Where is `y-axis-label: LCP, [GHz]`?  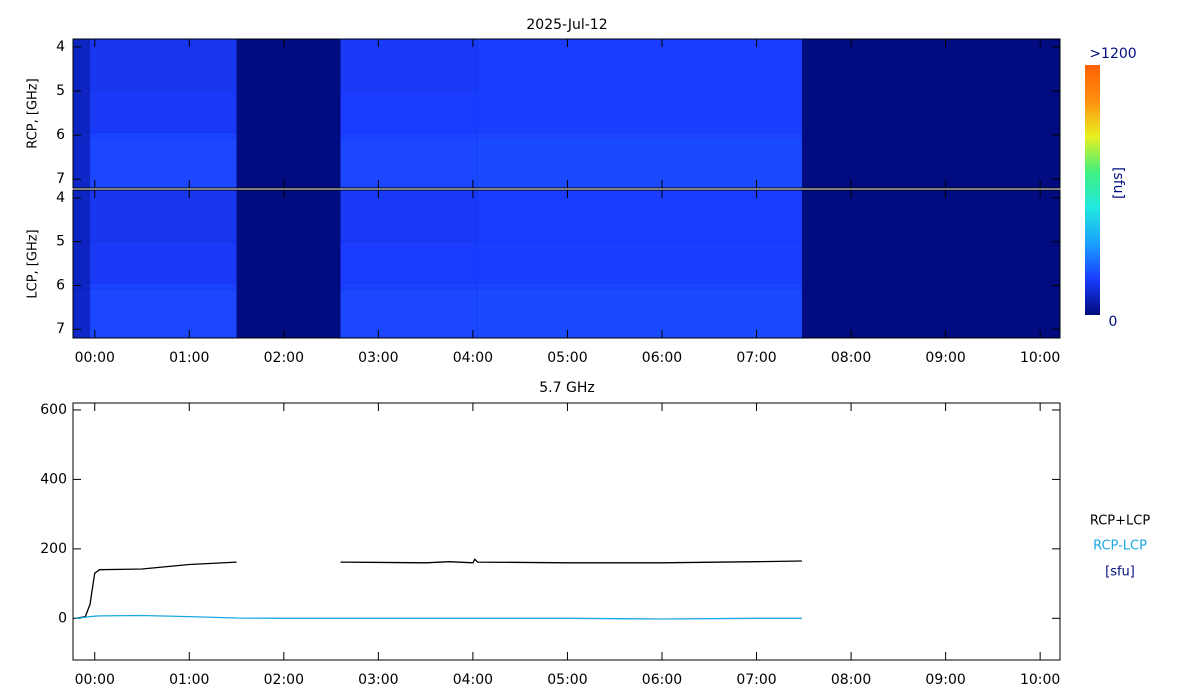 y-axis-label: LCP, [GHz] is located at coordinates (33, 263).